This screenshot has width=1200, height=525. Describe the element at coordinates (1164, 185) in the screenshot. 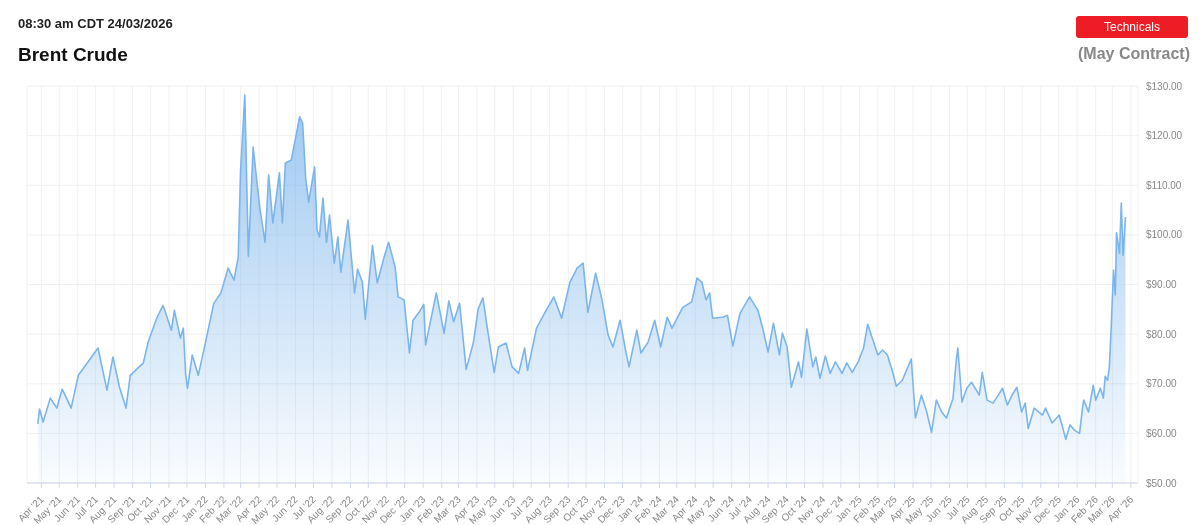

I see `y-tick-label: $110.00` at that location.